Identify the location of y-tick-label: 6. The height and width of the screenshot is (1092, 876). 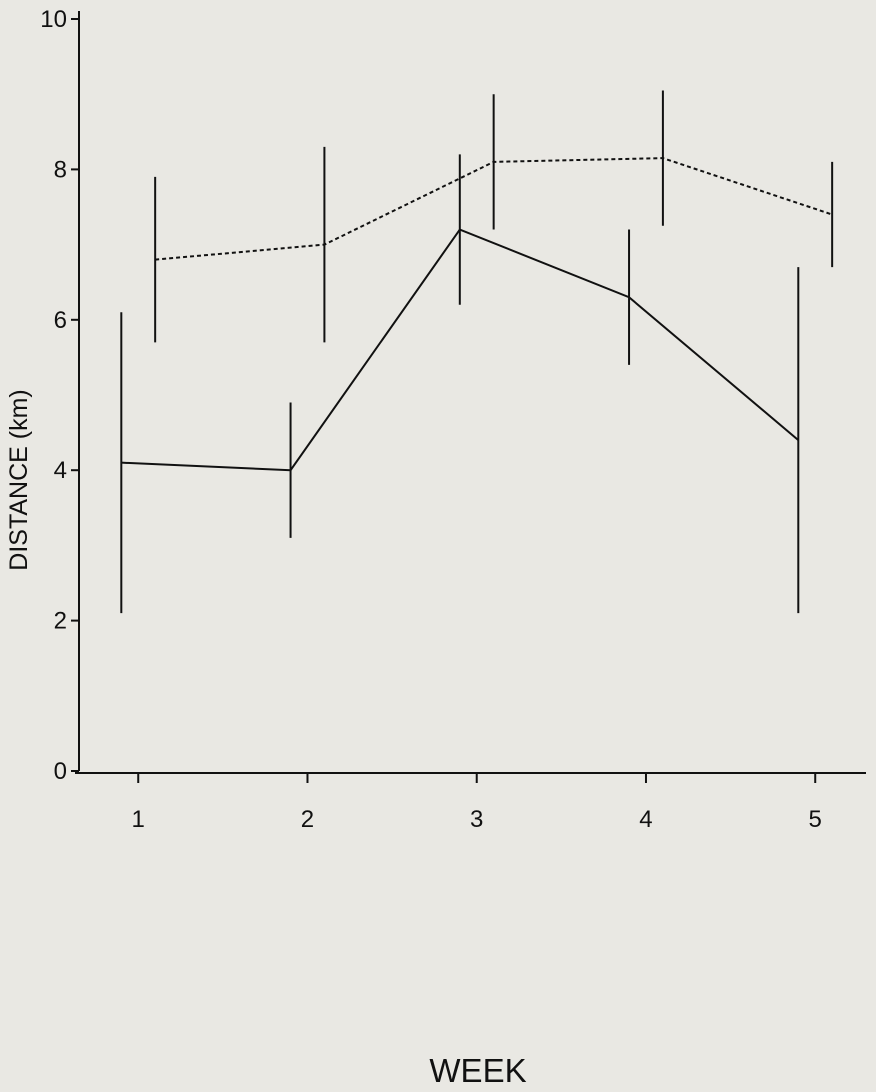
(60, 320).